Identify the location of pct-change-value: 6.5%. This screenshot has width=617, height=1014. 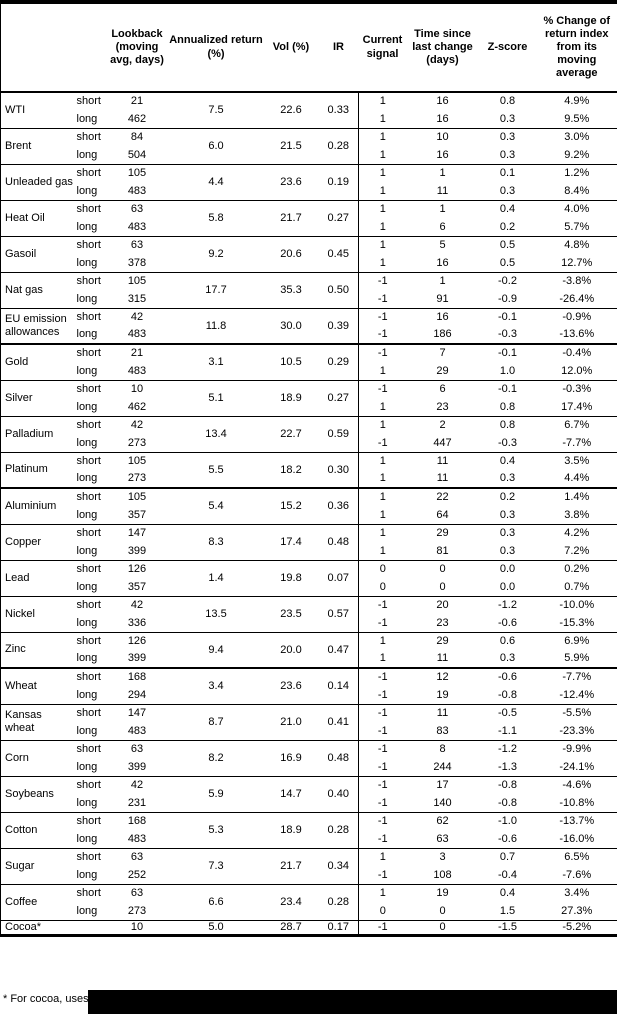
(576, 856).